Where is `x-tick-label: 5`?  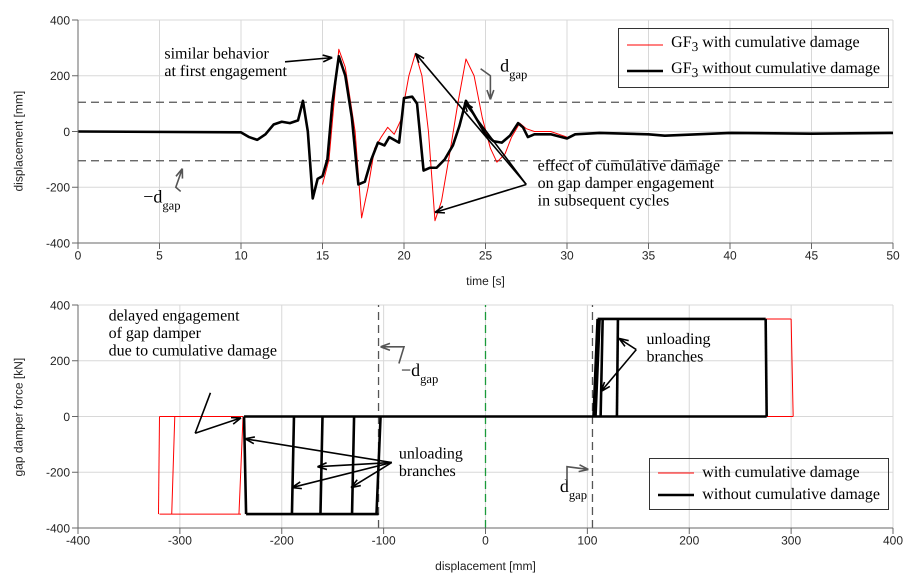 x-tick-label: 5 is located at coordinates (160, 255).